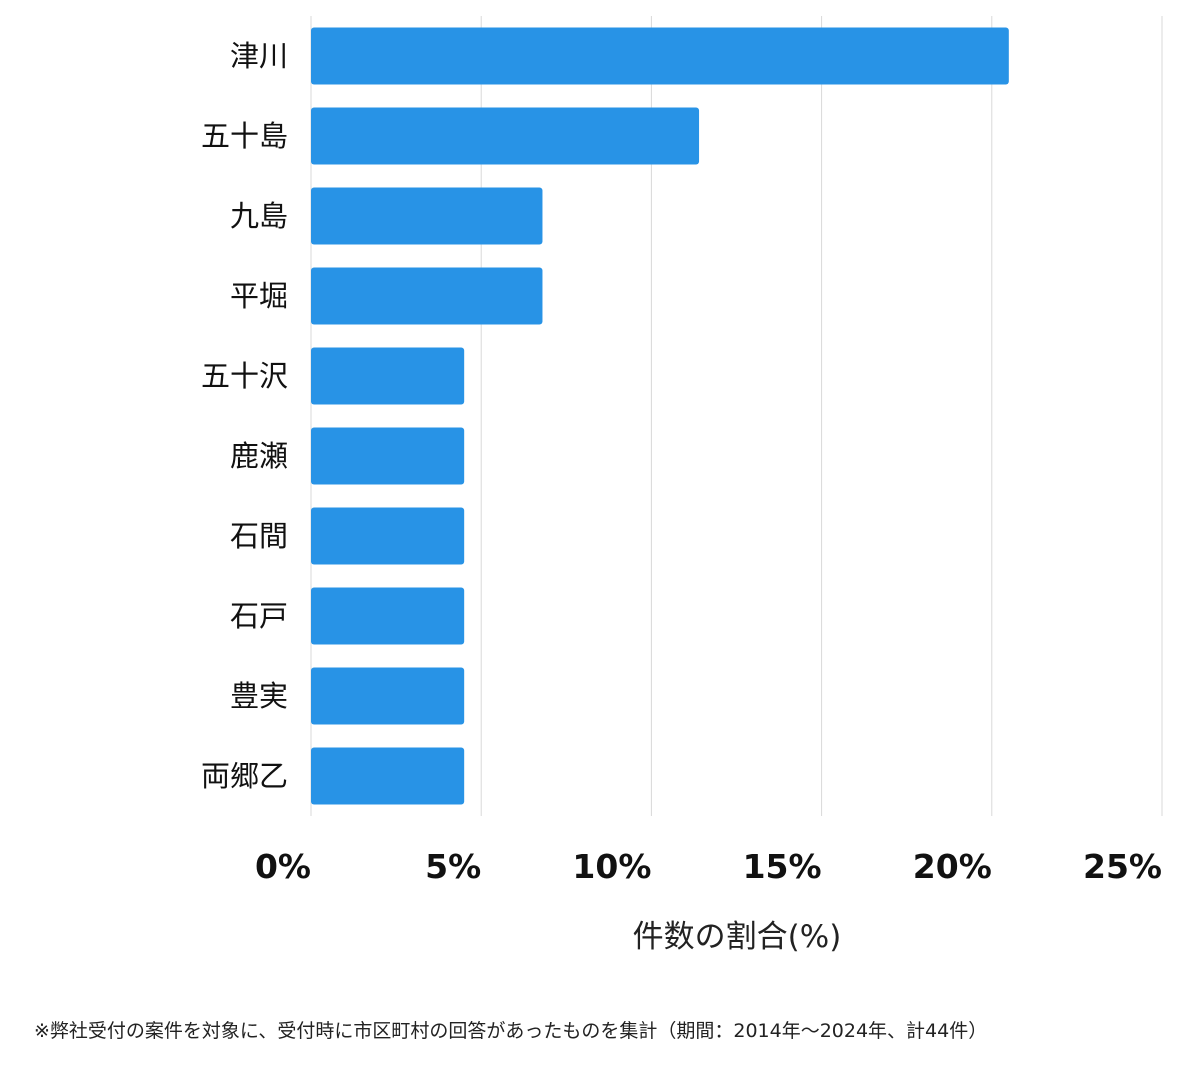  Describe the element at coordinates (782, 866) in the screenshot. I see `x-tick-label-3: 15%` at that location.